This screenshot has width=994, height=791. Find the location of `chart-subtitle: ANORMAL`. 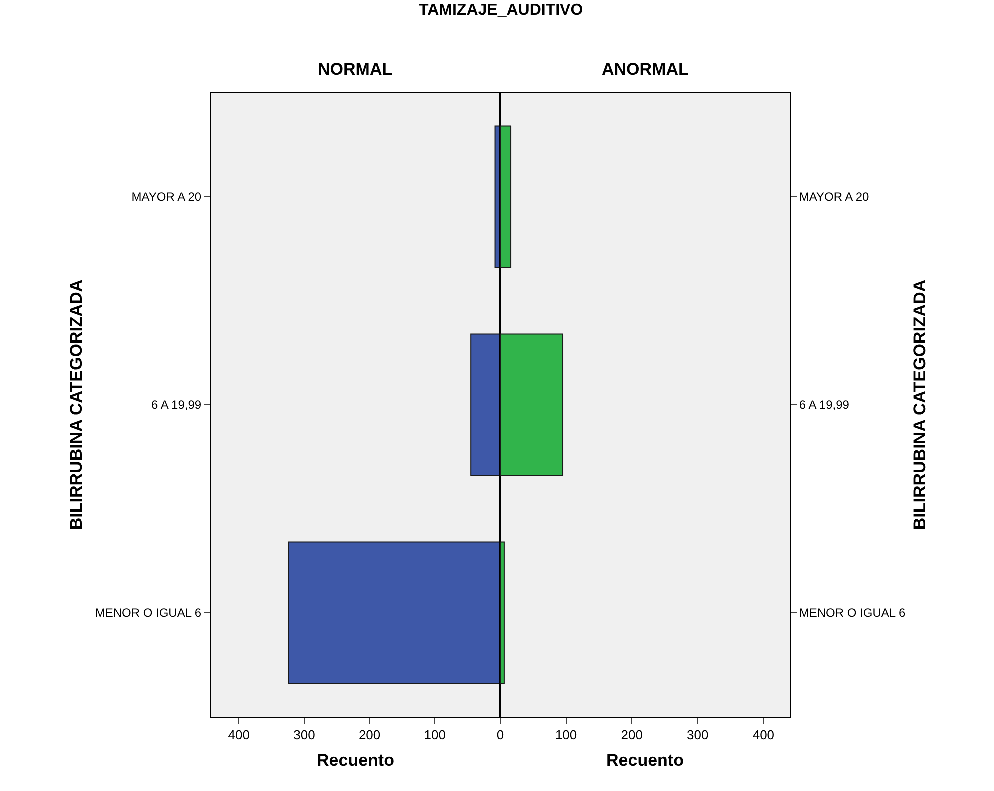

chart-subtitle: ANORMAL is located at coordinates (645, 69).